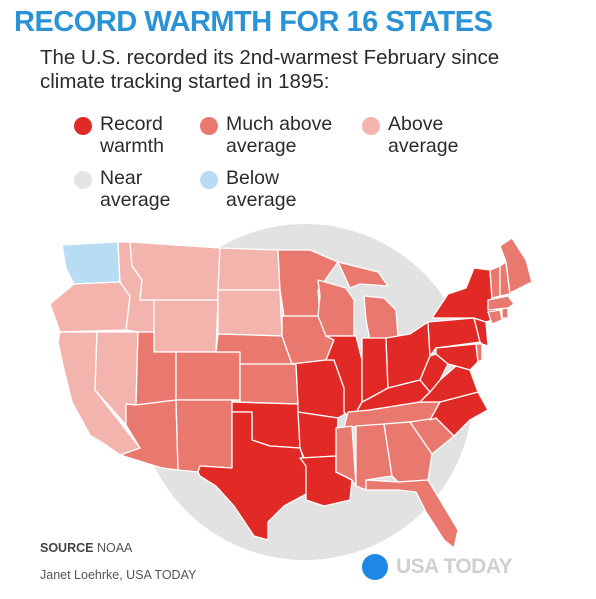  Describe the element at coordinates (479, 353) in the screenshot. I see `state-delaware` at that location.